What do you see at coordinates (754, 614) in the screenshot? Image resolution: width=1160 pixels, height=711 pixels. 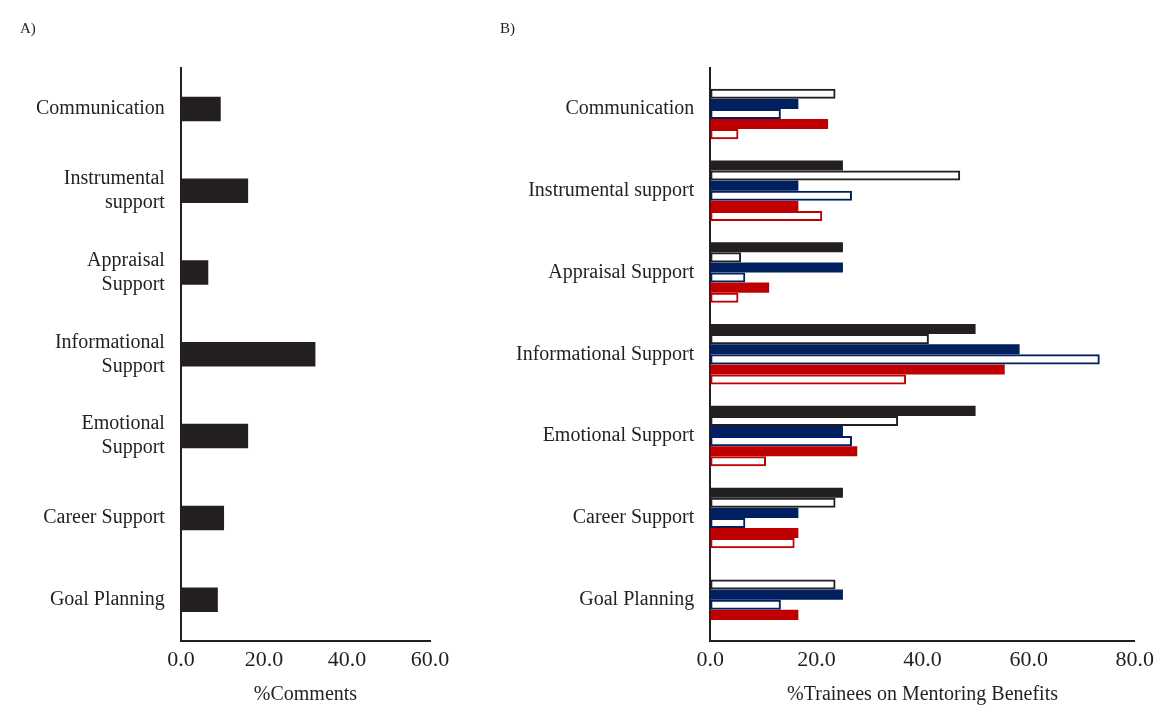 I see `bar` at bounding box center [754, 614].